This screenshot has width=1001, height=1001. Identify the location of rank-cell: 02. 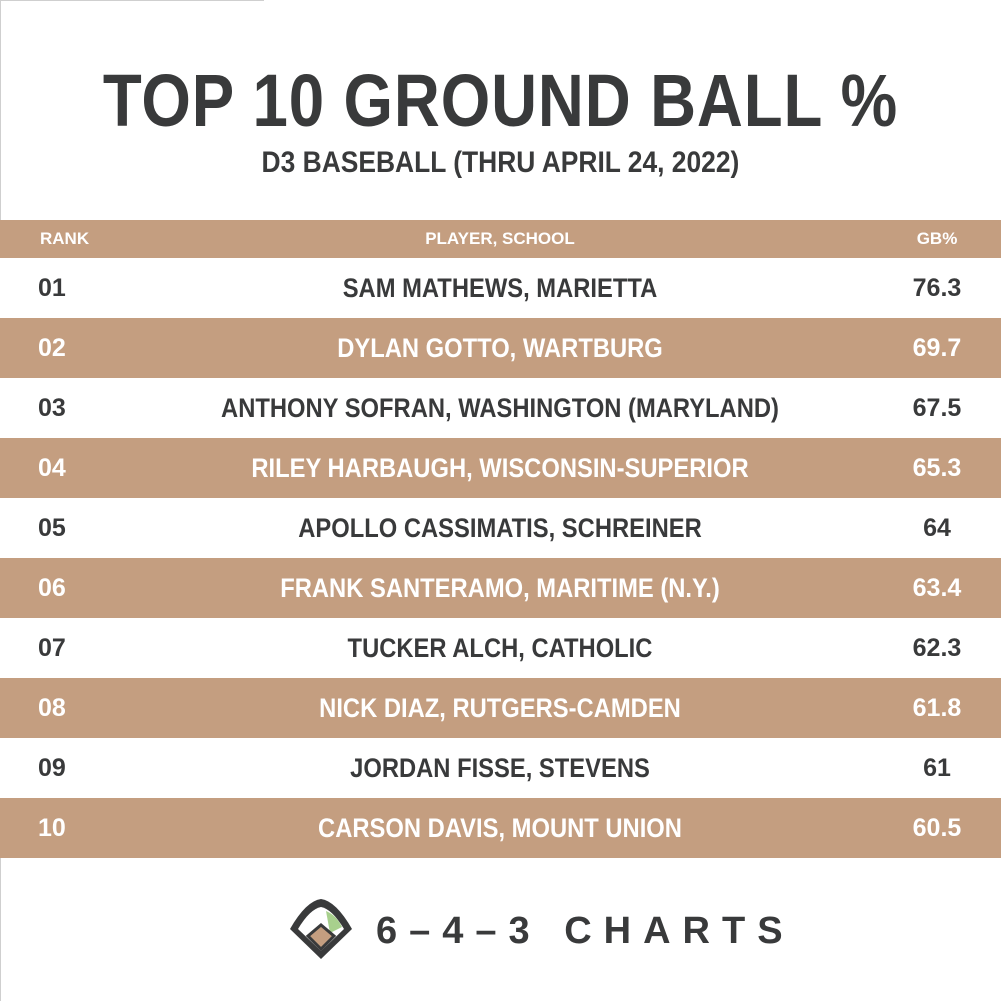
(52, 347).